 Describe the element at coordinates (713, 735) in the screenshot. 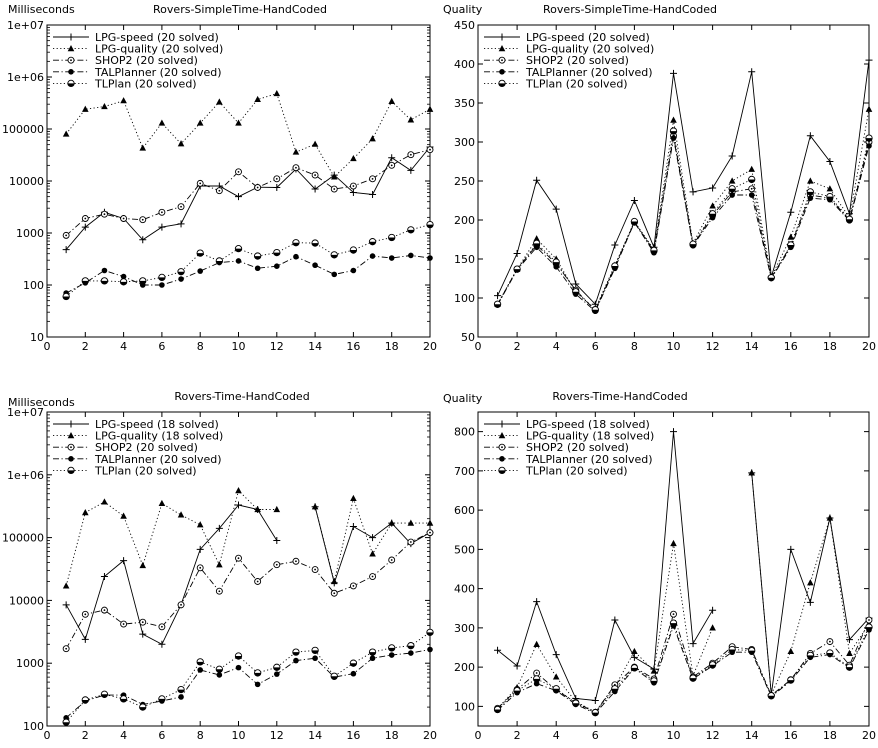

I see `x-tick-label: 12` at that location.